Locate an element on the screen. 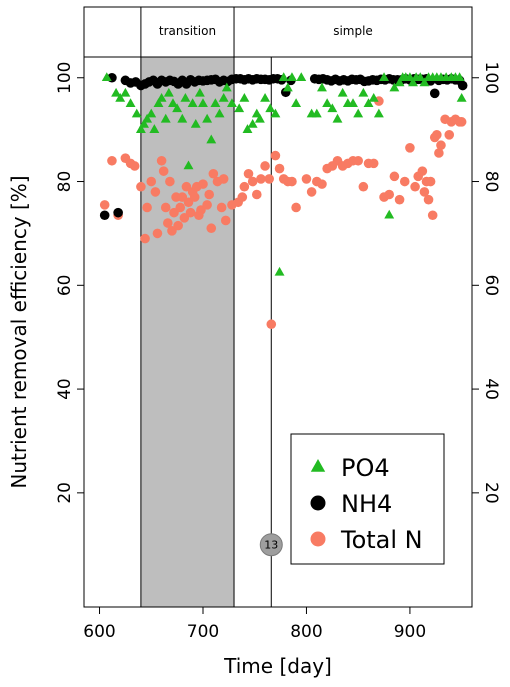 The width and height of the screenshot is (510, 687). y-tick-label-left: 100 is located at coordinates (65, 78).